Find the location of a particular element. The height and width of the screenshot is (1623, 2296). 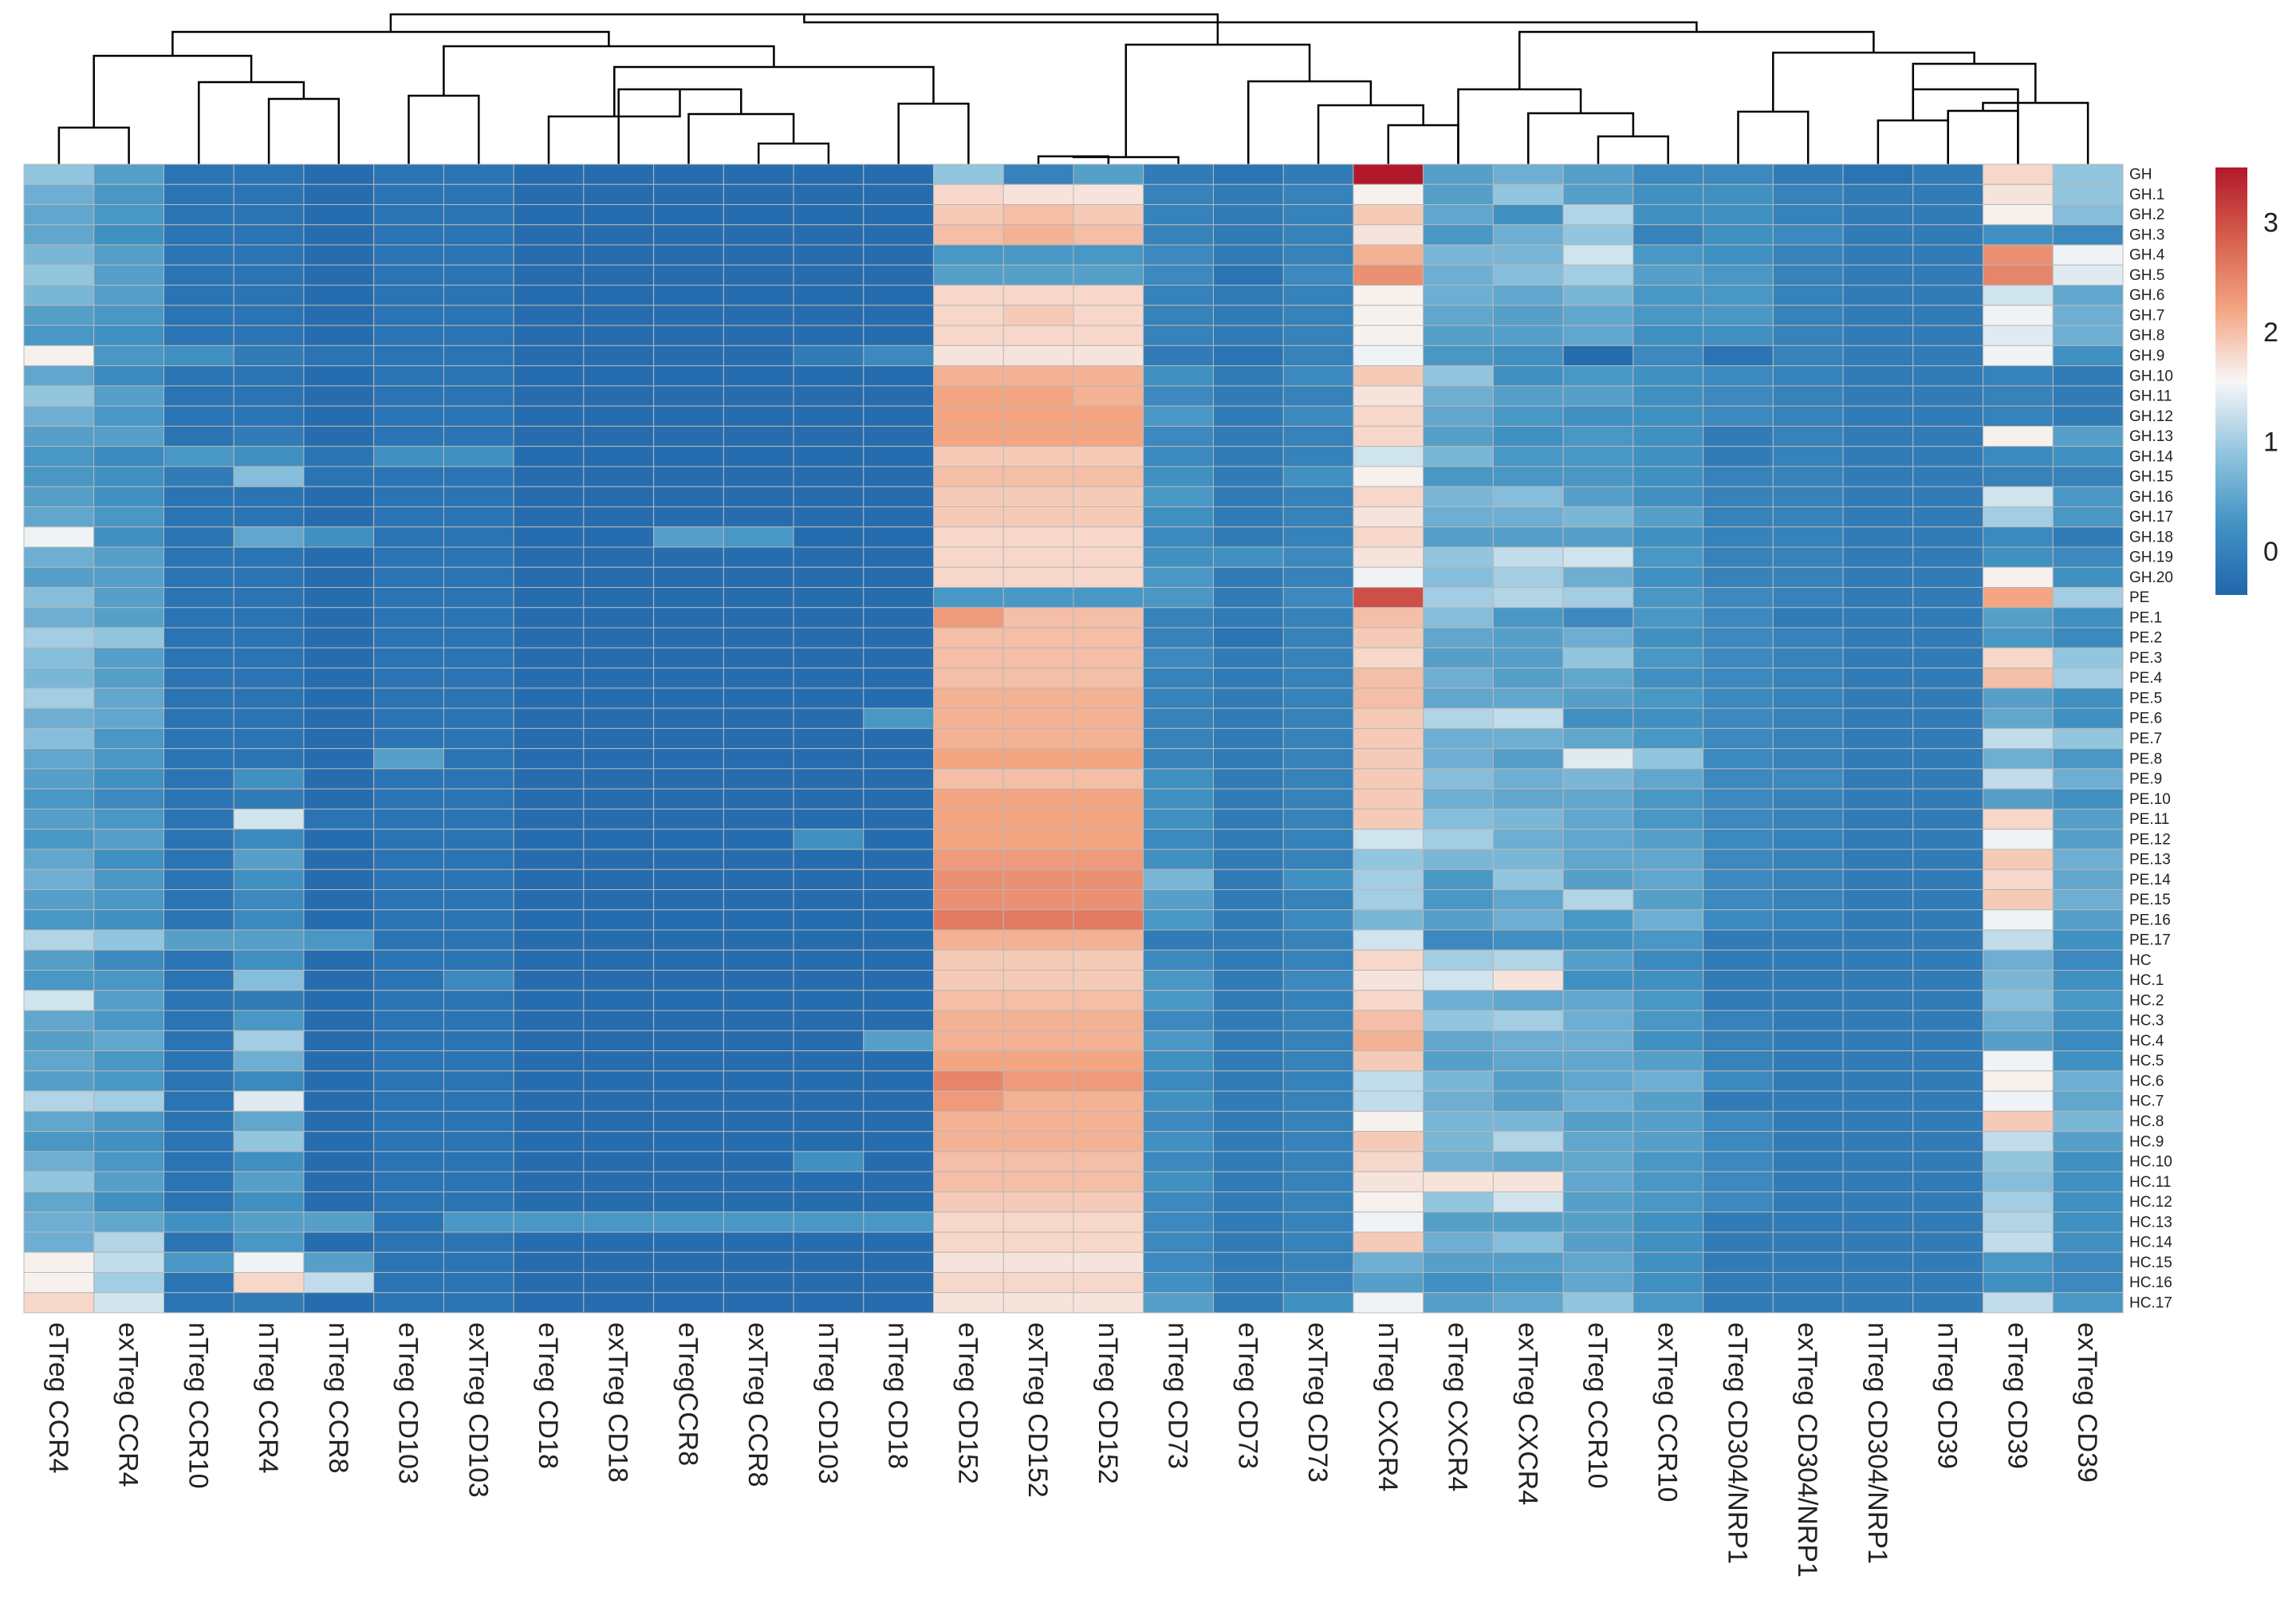

row-label: PE.12 is located at coordinates (2150, 840).